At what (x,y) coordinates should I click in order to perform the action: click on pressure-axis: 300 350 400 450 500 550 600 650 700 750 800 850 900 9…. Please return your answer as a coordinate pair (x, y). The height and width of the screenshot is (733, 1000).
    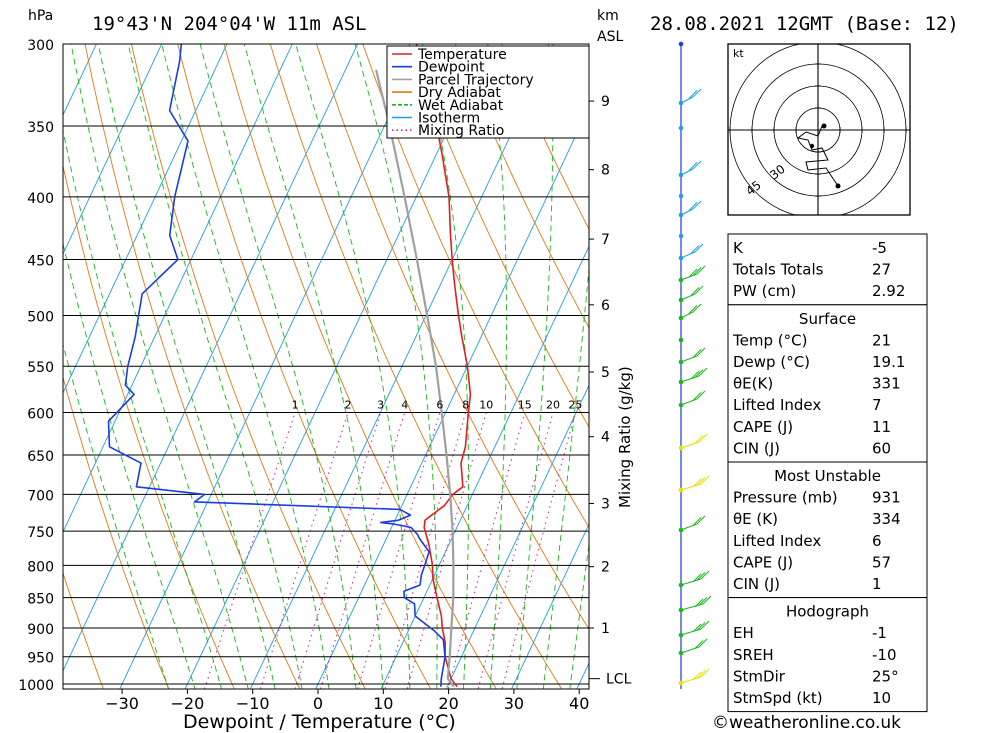
    Looking at the image, I should click on (36, 366).